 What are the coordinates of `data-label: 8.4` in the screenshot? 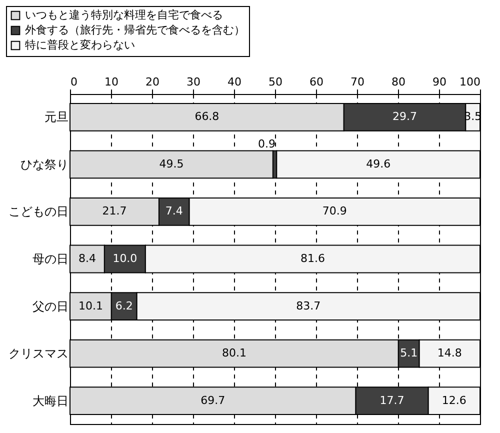 It's located at (87, 258).